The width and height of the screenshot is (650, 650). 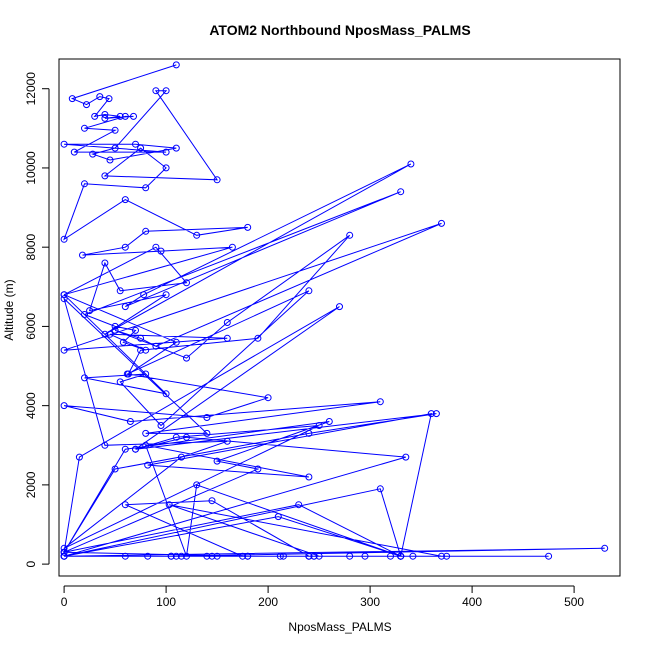 I want to click on x-tick-label: 300, so click(x=370, y=602).